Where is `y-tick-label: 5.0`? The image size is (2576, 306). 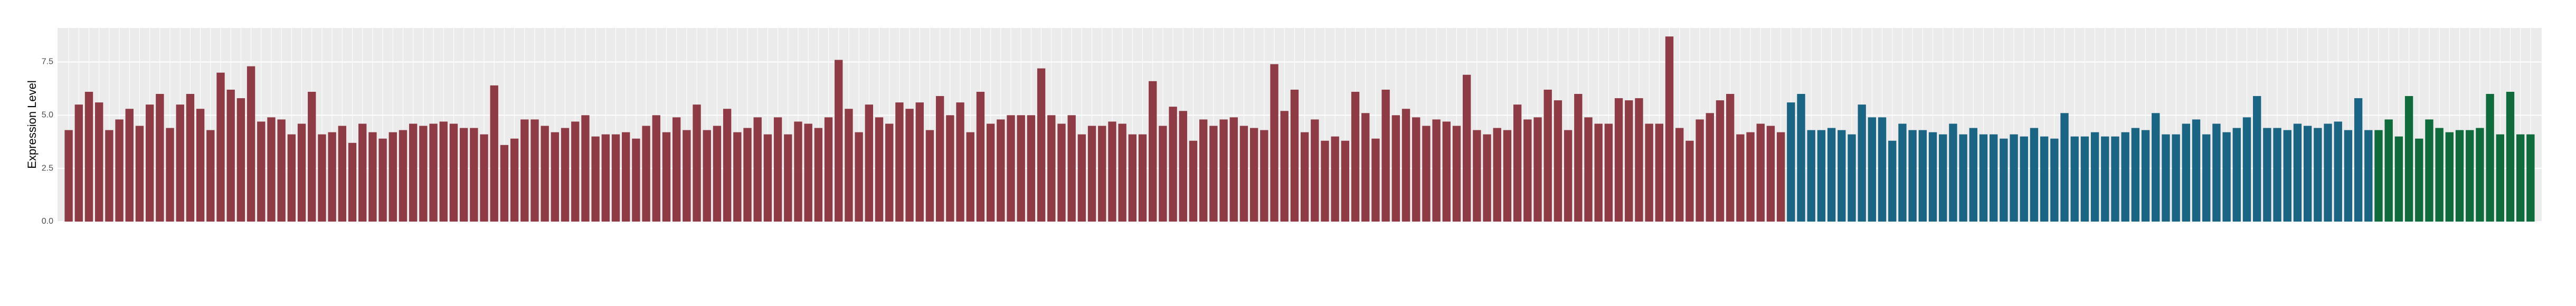
y-tick-label: 5.0 is located at coordinates (47, 115).